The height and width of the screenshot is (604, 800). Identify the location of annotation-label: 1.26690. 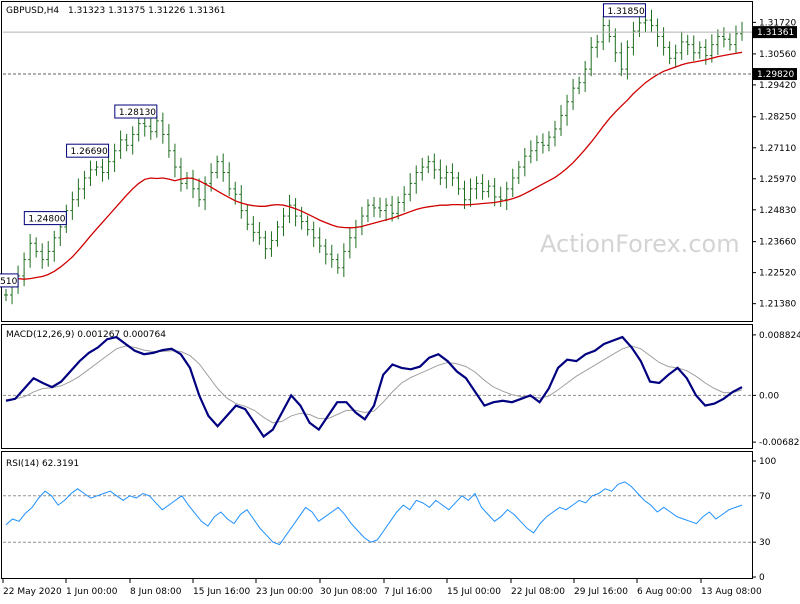
(89, 152).